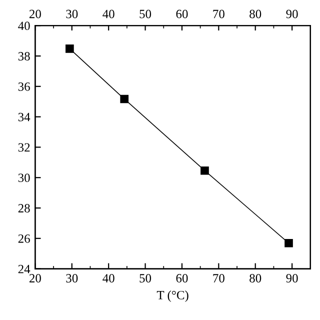 This screenshot has width=320, height=320. I want to click on x-tick-label: 50, so click(146, 278).